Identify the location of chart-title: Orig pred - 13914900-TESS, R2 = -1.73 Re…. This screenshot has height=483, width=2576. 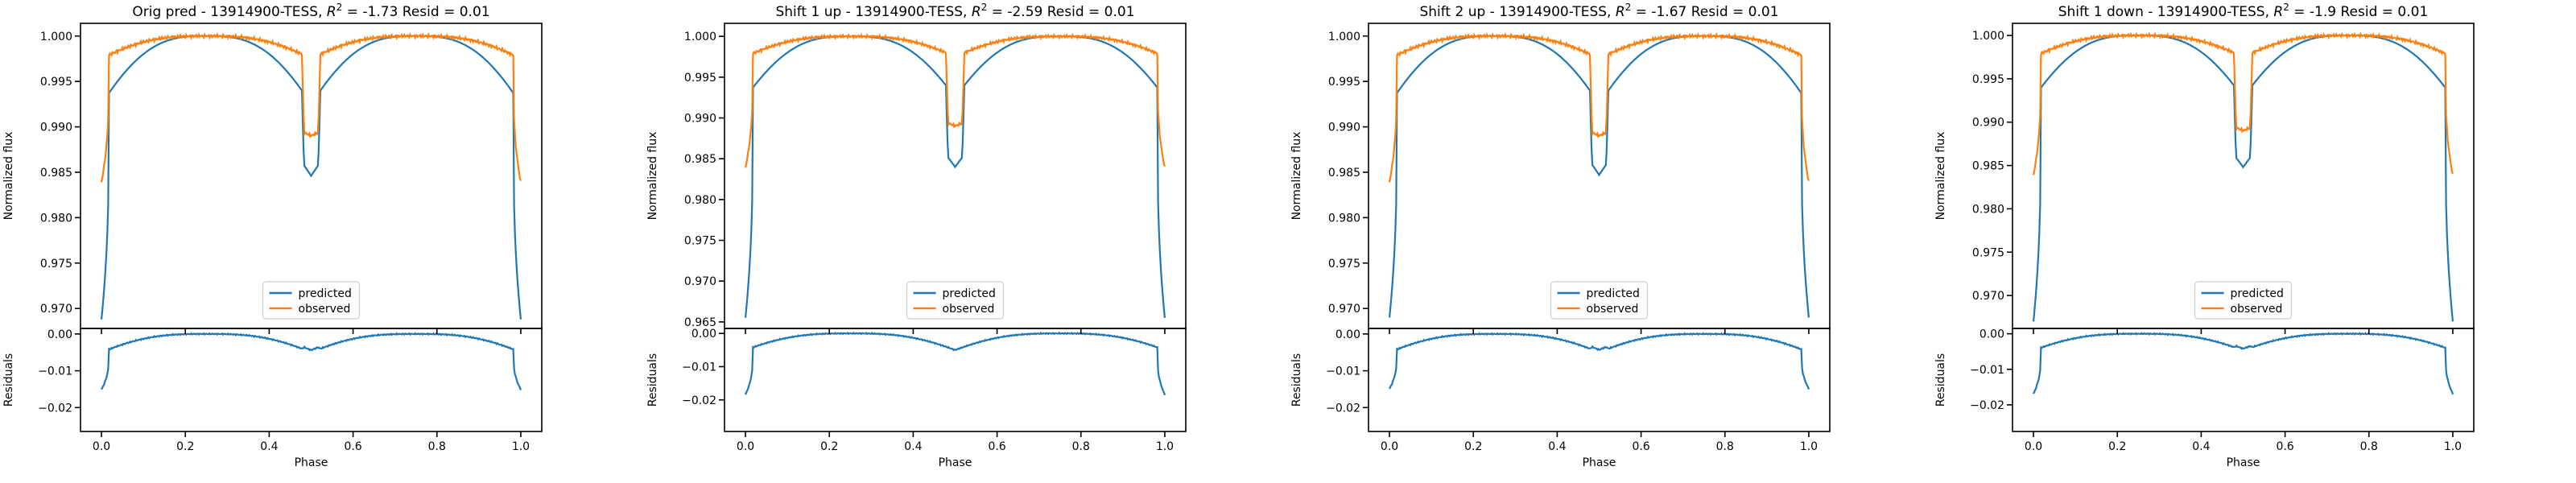
(310, 11).